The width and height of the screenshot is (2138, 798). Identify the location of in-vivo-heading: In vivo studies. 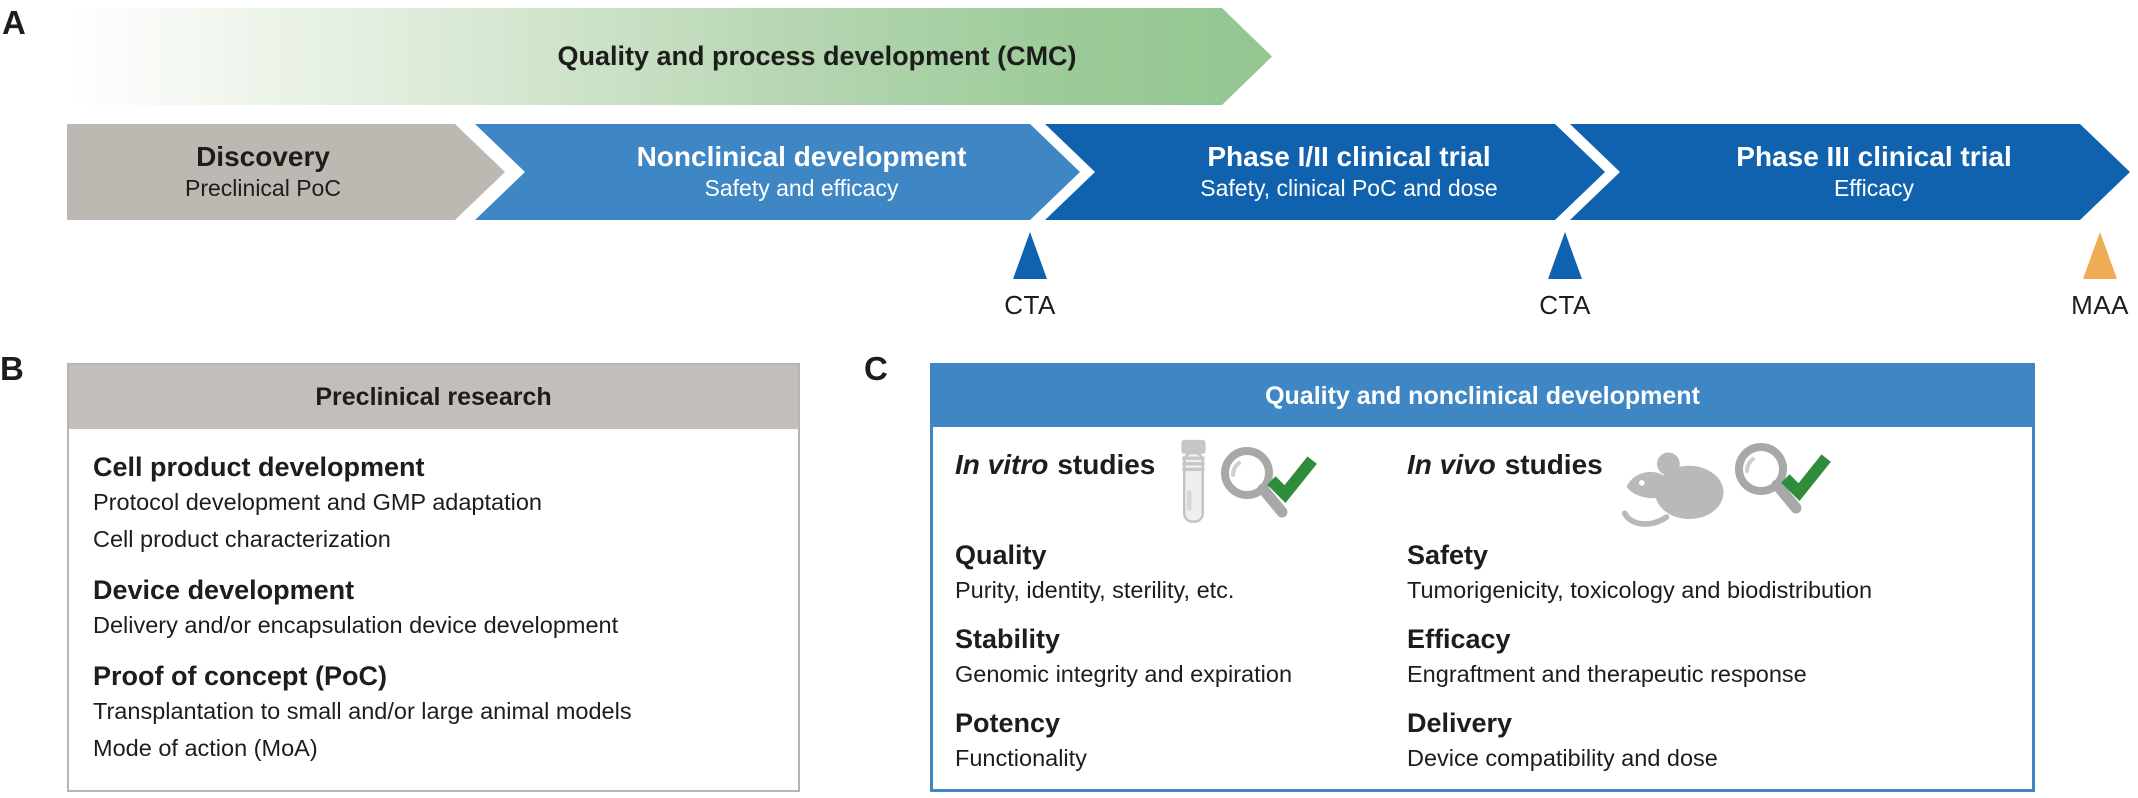
(1712, 483).